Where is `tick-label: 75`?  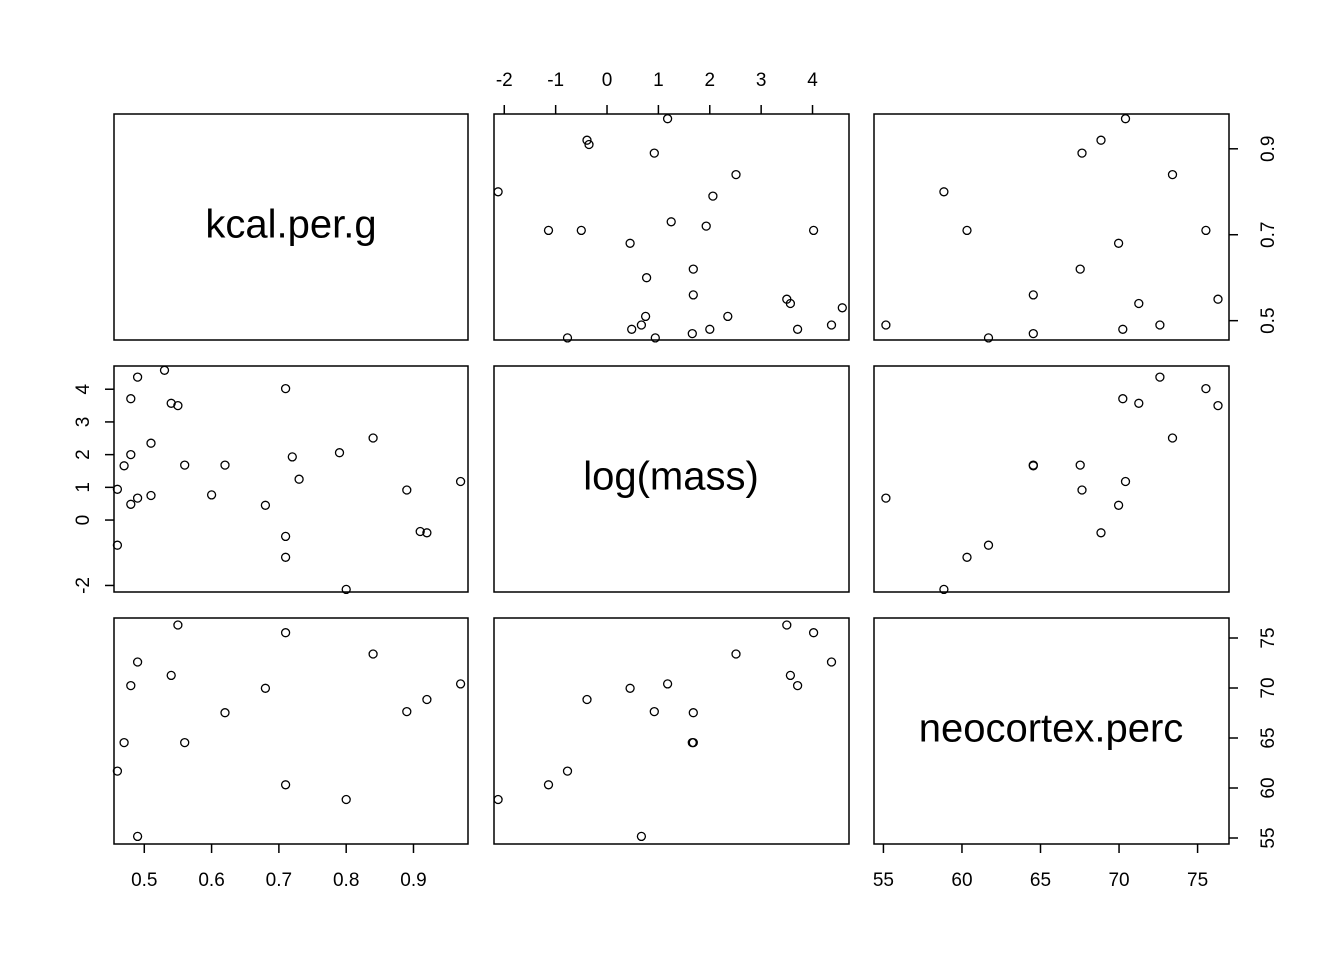
tick-label: 75 is located at coordinates (1197, 880).